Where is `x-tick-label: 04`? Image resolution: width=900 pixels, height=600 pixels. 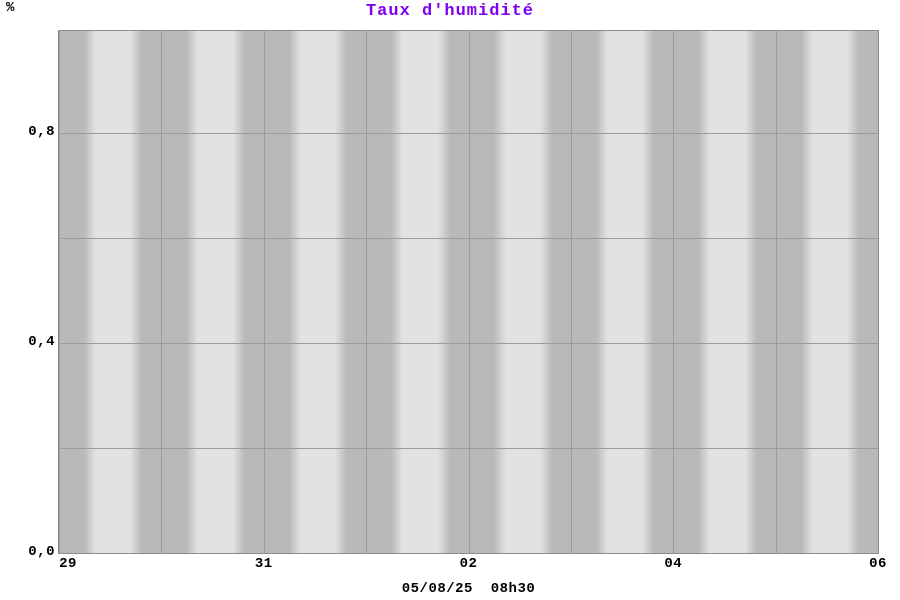
x-tick-label: 04 is located at coordinates (673, 564).